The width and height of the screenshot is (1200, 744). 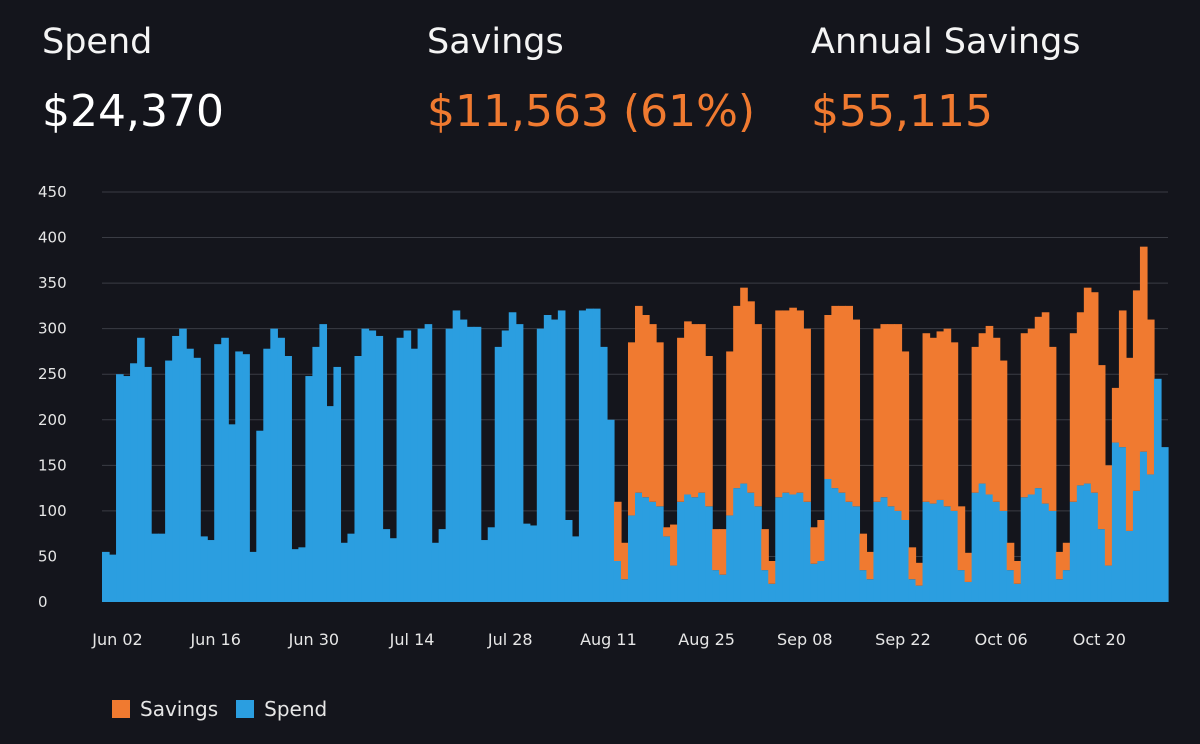 What do you see at coordinates (946, 42) in the screenshot?
I see `kpi-annual-savings-label: Annual Savings` at bounding box center [946, 42].